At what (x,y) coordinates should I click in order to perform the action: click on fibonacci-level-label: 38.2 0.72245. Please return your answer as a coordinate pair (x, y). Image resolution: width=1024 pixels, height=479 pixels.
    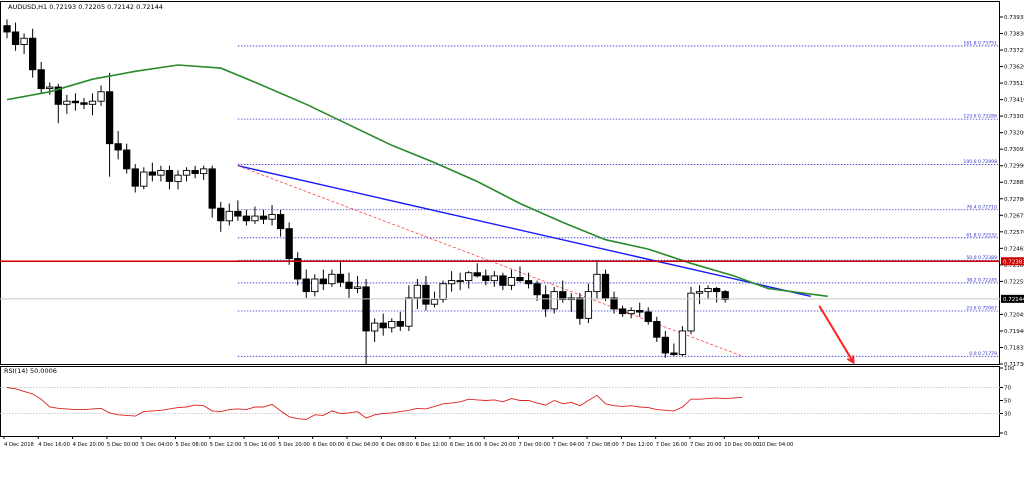
    Looking at the image, I should click on (981, 280).